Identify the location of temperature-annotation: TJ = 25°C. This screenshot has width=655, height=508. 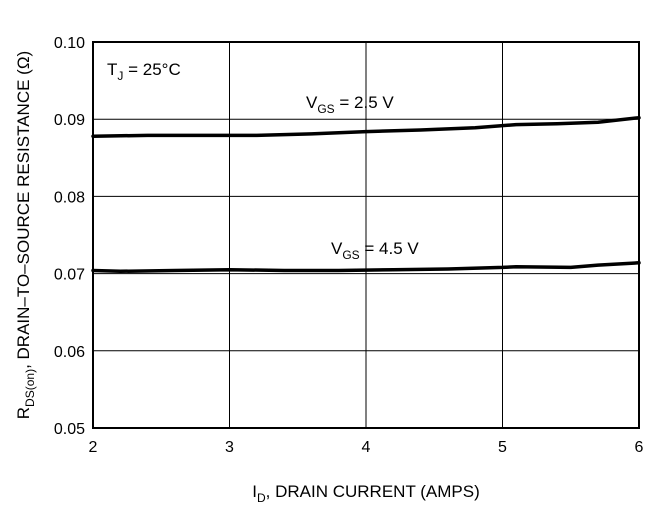
(144, 71).